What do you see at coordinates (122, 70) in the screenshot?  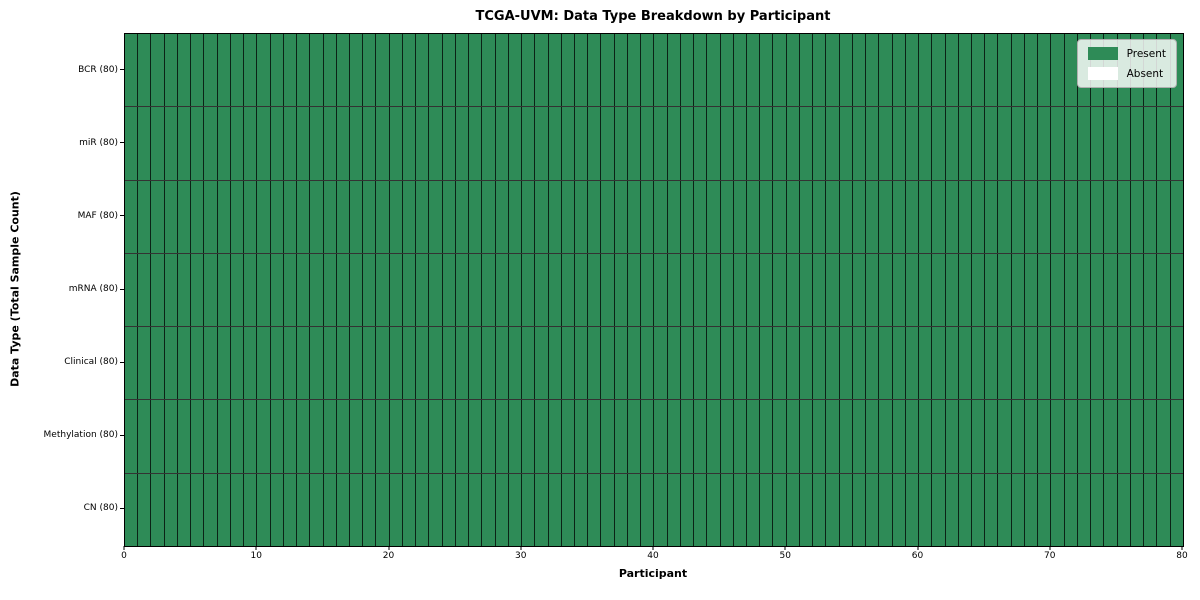 I see `y-tick-mark` at bounding box center [122, 70].